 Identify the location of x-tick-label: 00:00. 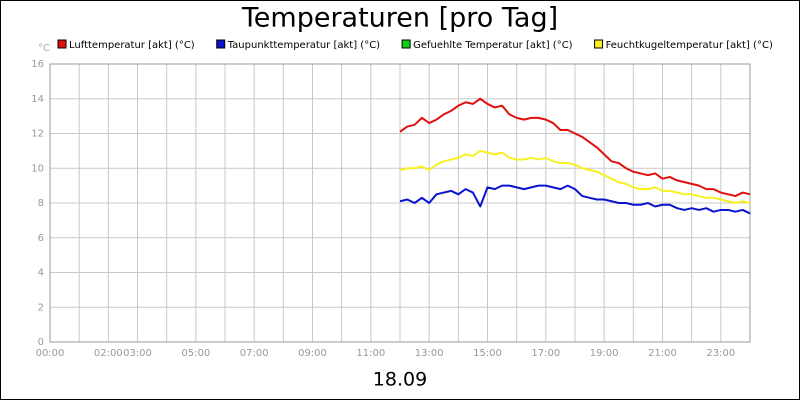
(50, 353).